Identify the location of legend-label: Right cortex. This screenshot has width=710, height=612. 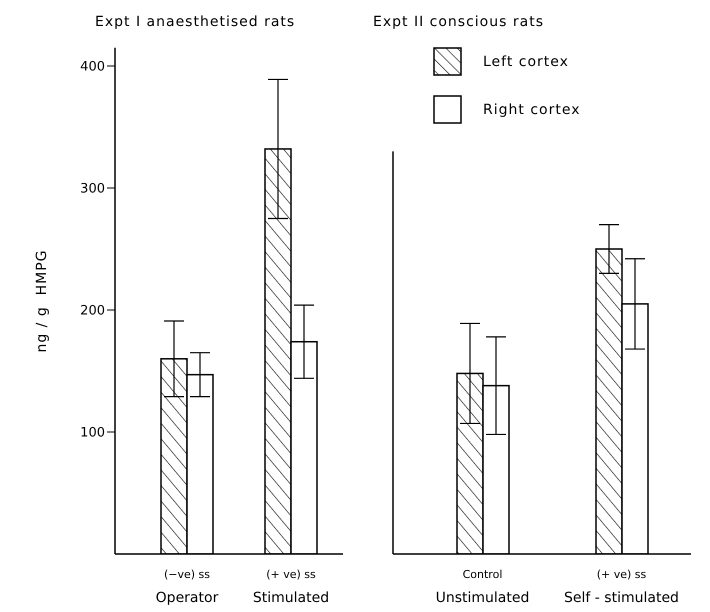
(531, 110).